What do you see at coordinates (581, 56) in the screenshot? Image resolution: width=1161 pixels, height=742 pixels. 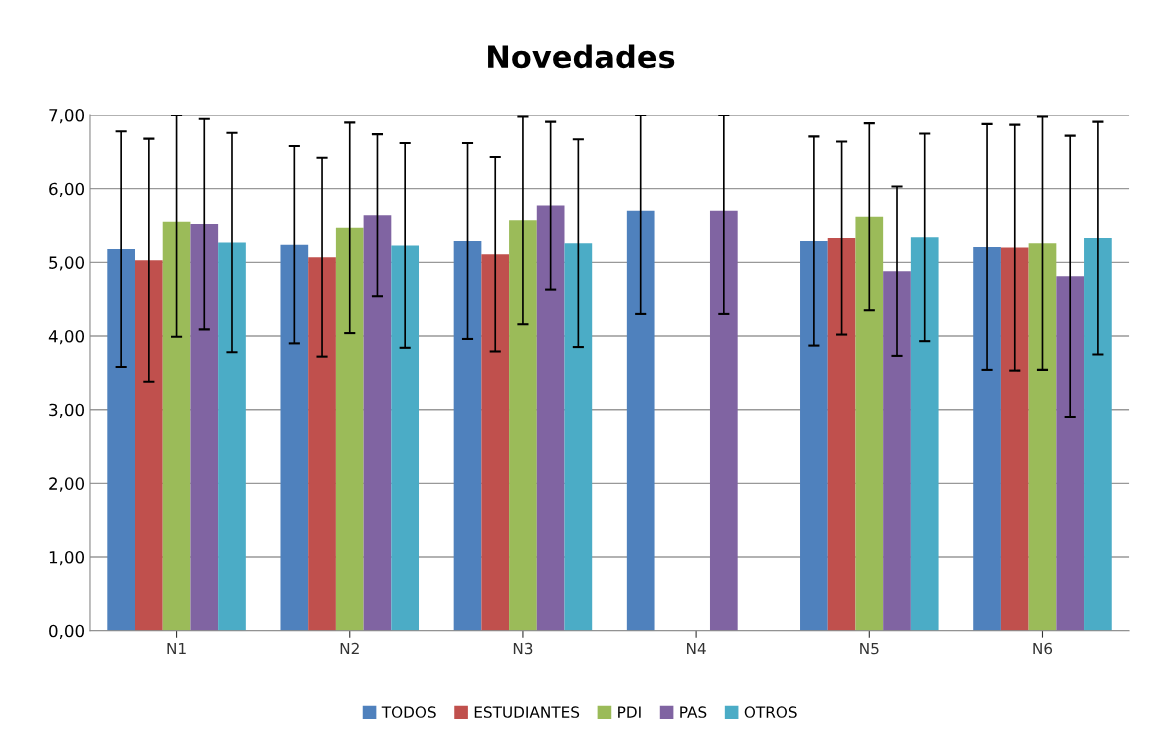 I see `chart-title: Novedades` at bounding box center [581, 56].